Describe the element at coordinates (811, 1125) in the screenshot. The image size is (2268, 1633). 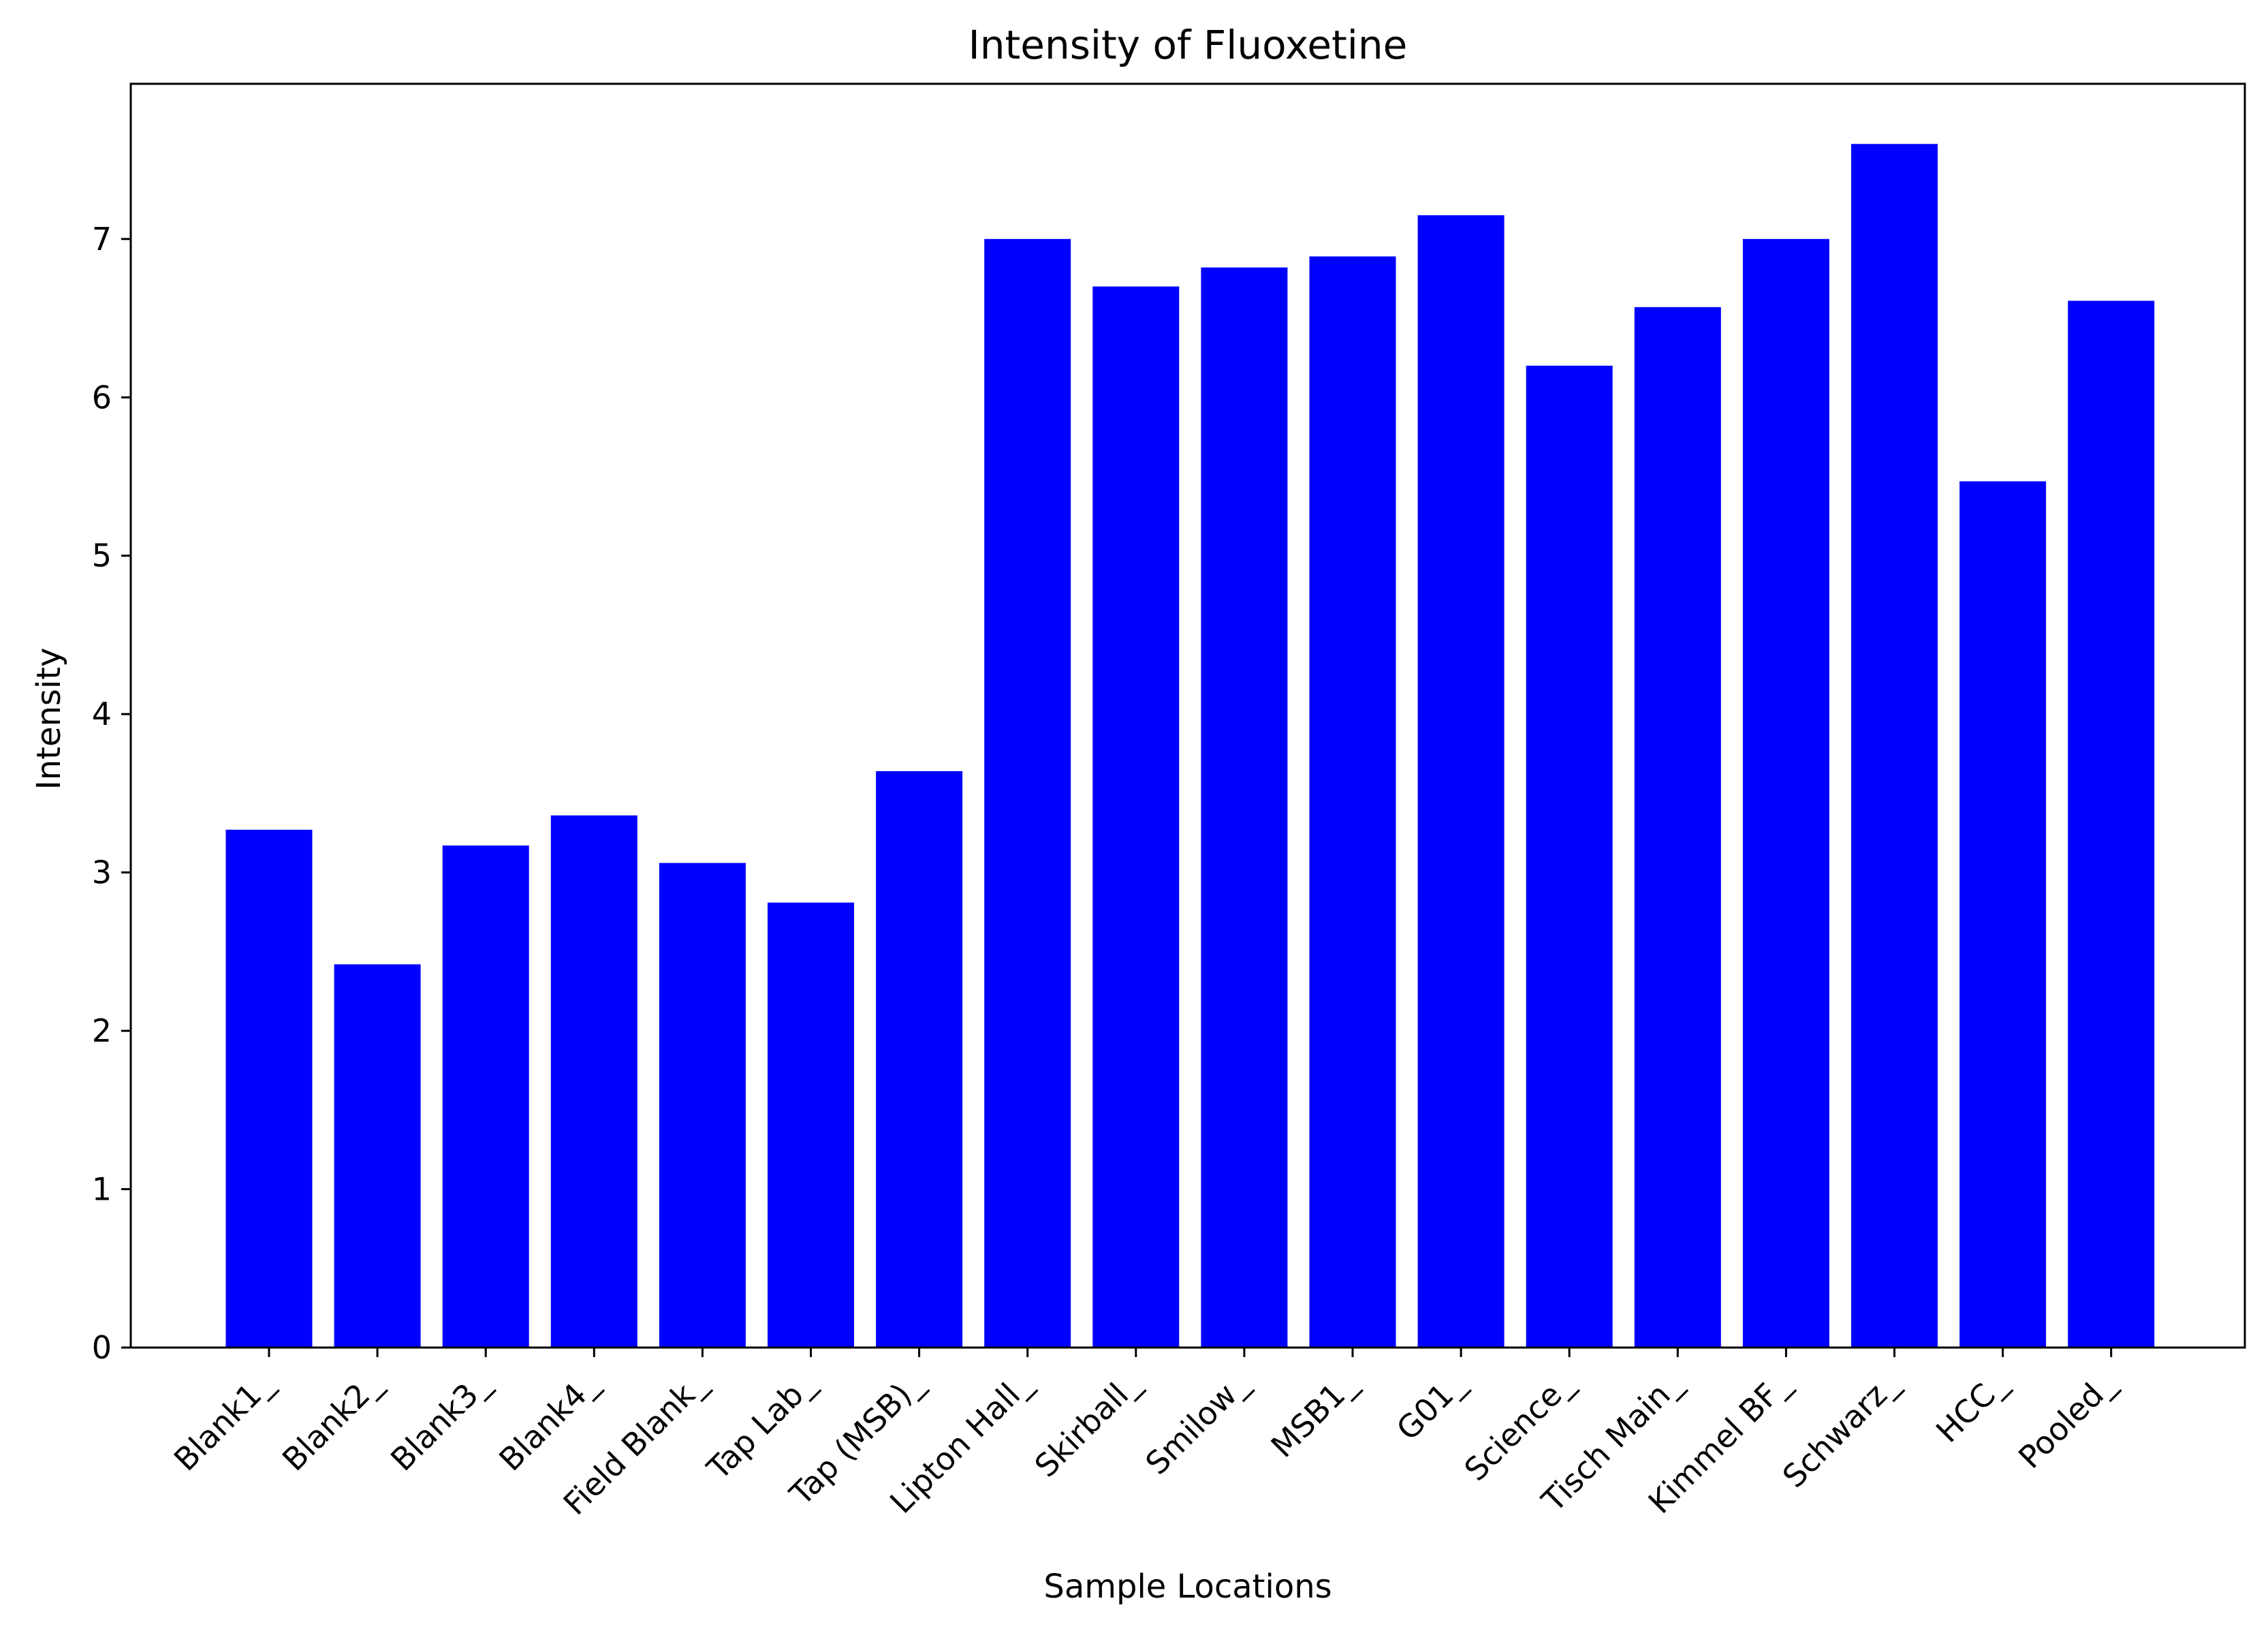
I see `bar-tap-lab` at that location.